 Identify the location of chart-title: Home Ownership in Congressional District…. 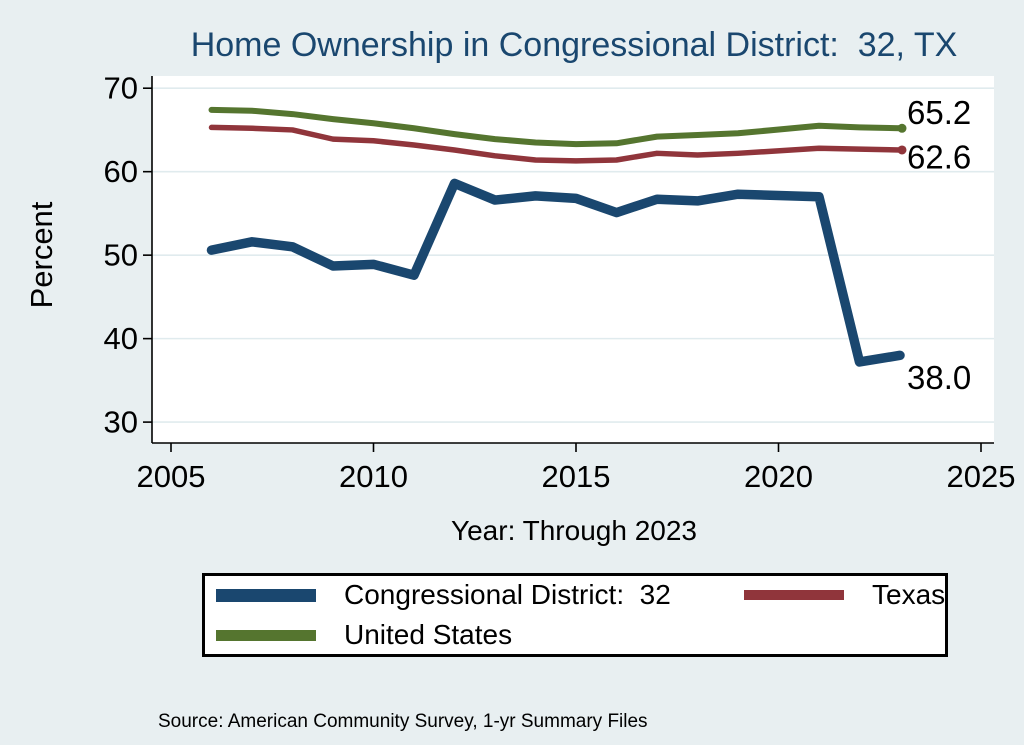
(574, 45).